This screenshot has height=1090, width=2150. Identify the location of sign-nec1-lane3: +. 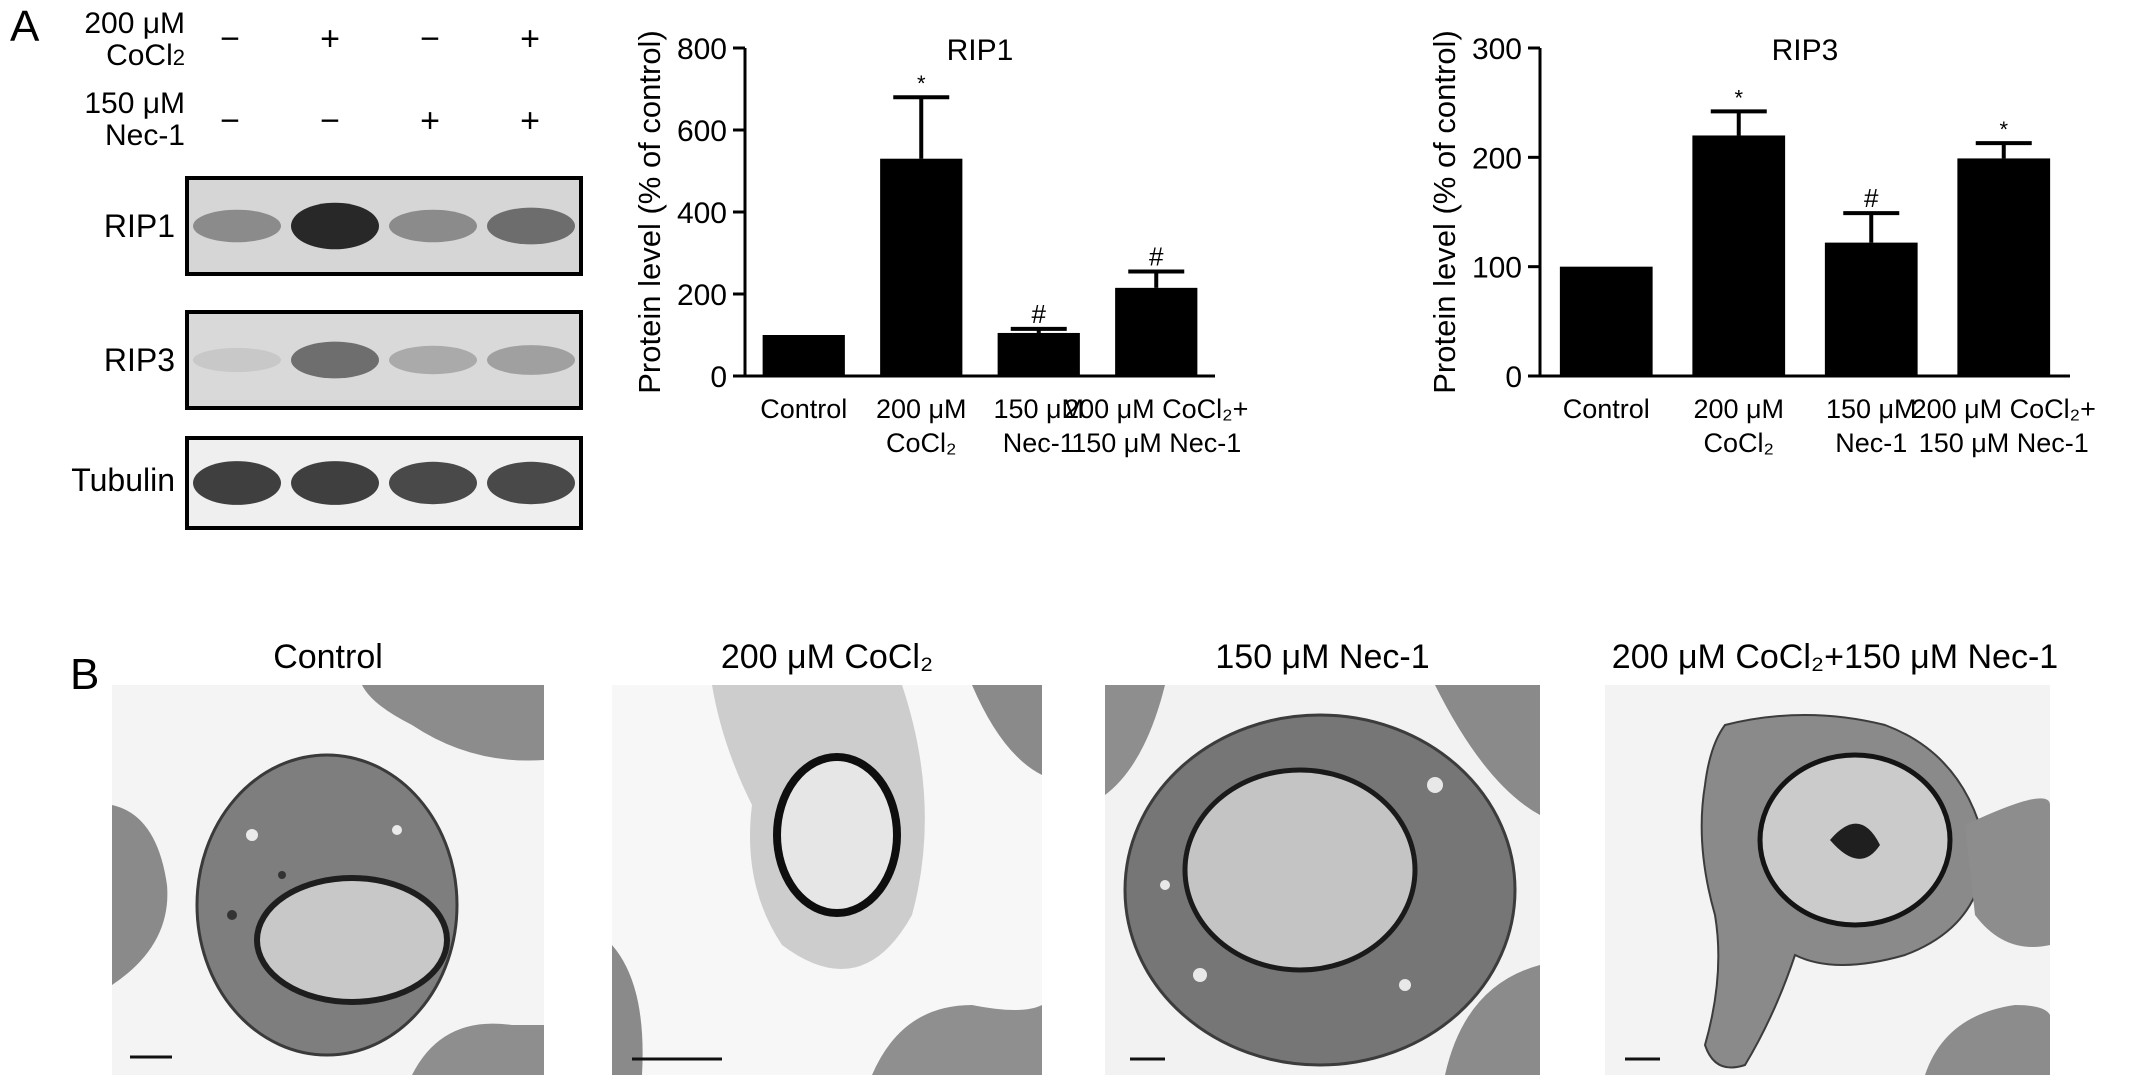
(430, 121).